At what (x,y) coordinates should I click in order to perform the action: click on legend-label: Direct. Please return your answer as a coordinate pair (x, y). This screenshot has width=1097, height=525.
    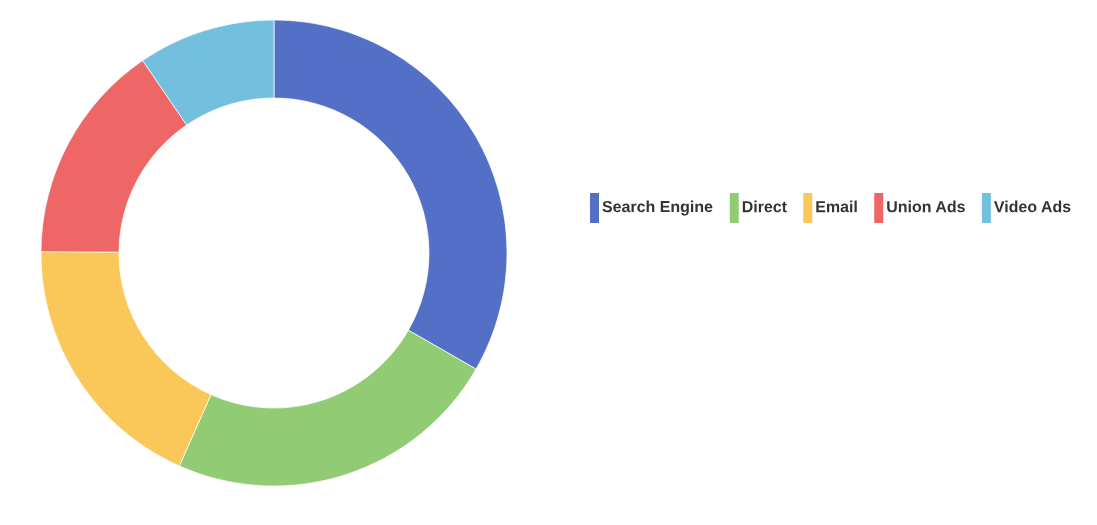
    Looking at the image, I should click on (764, 206).